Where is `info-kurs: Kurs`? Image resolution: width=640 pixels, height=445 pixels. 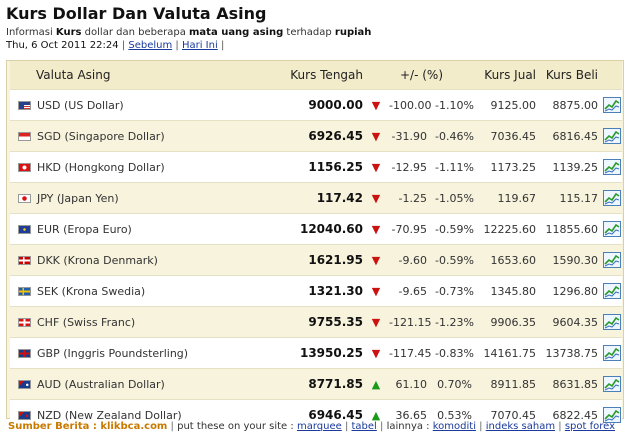
info-kurs: Kurs is located at coordinates (68, 32).